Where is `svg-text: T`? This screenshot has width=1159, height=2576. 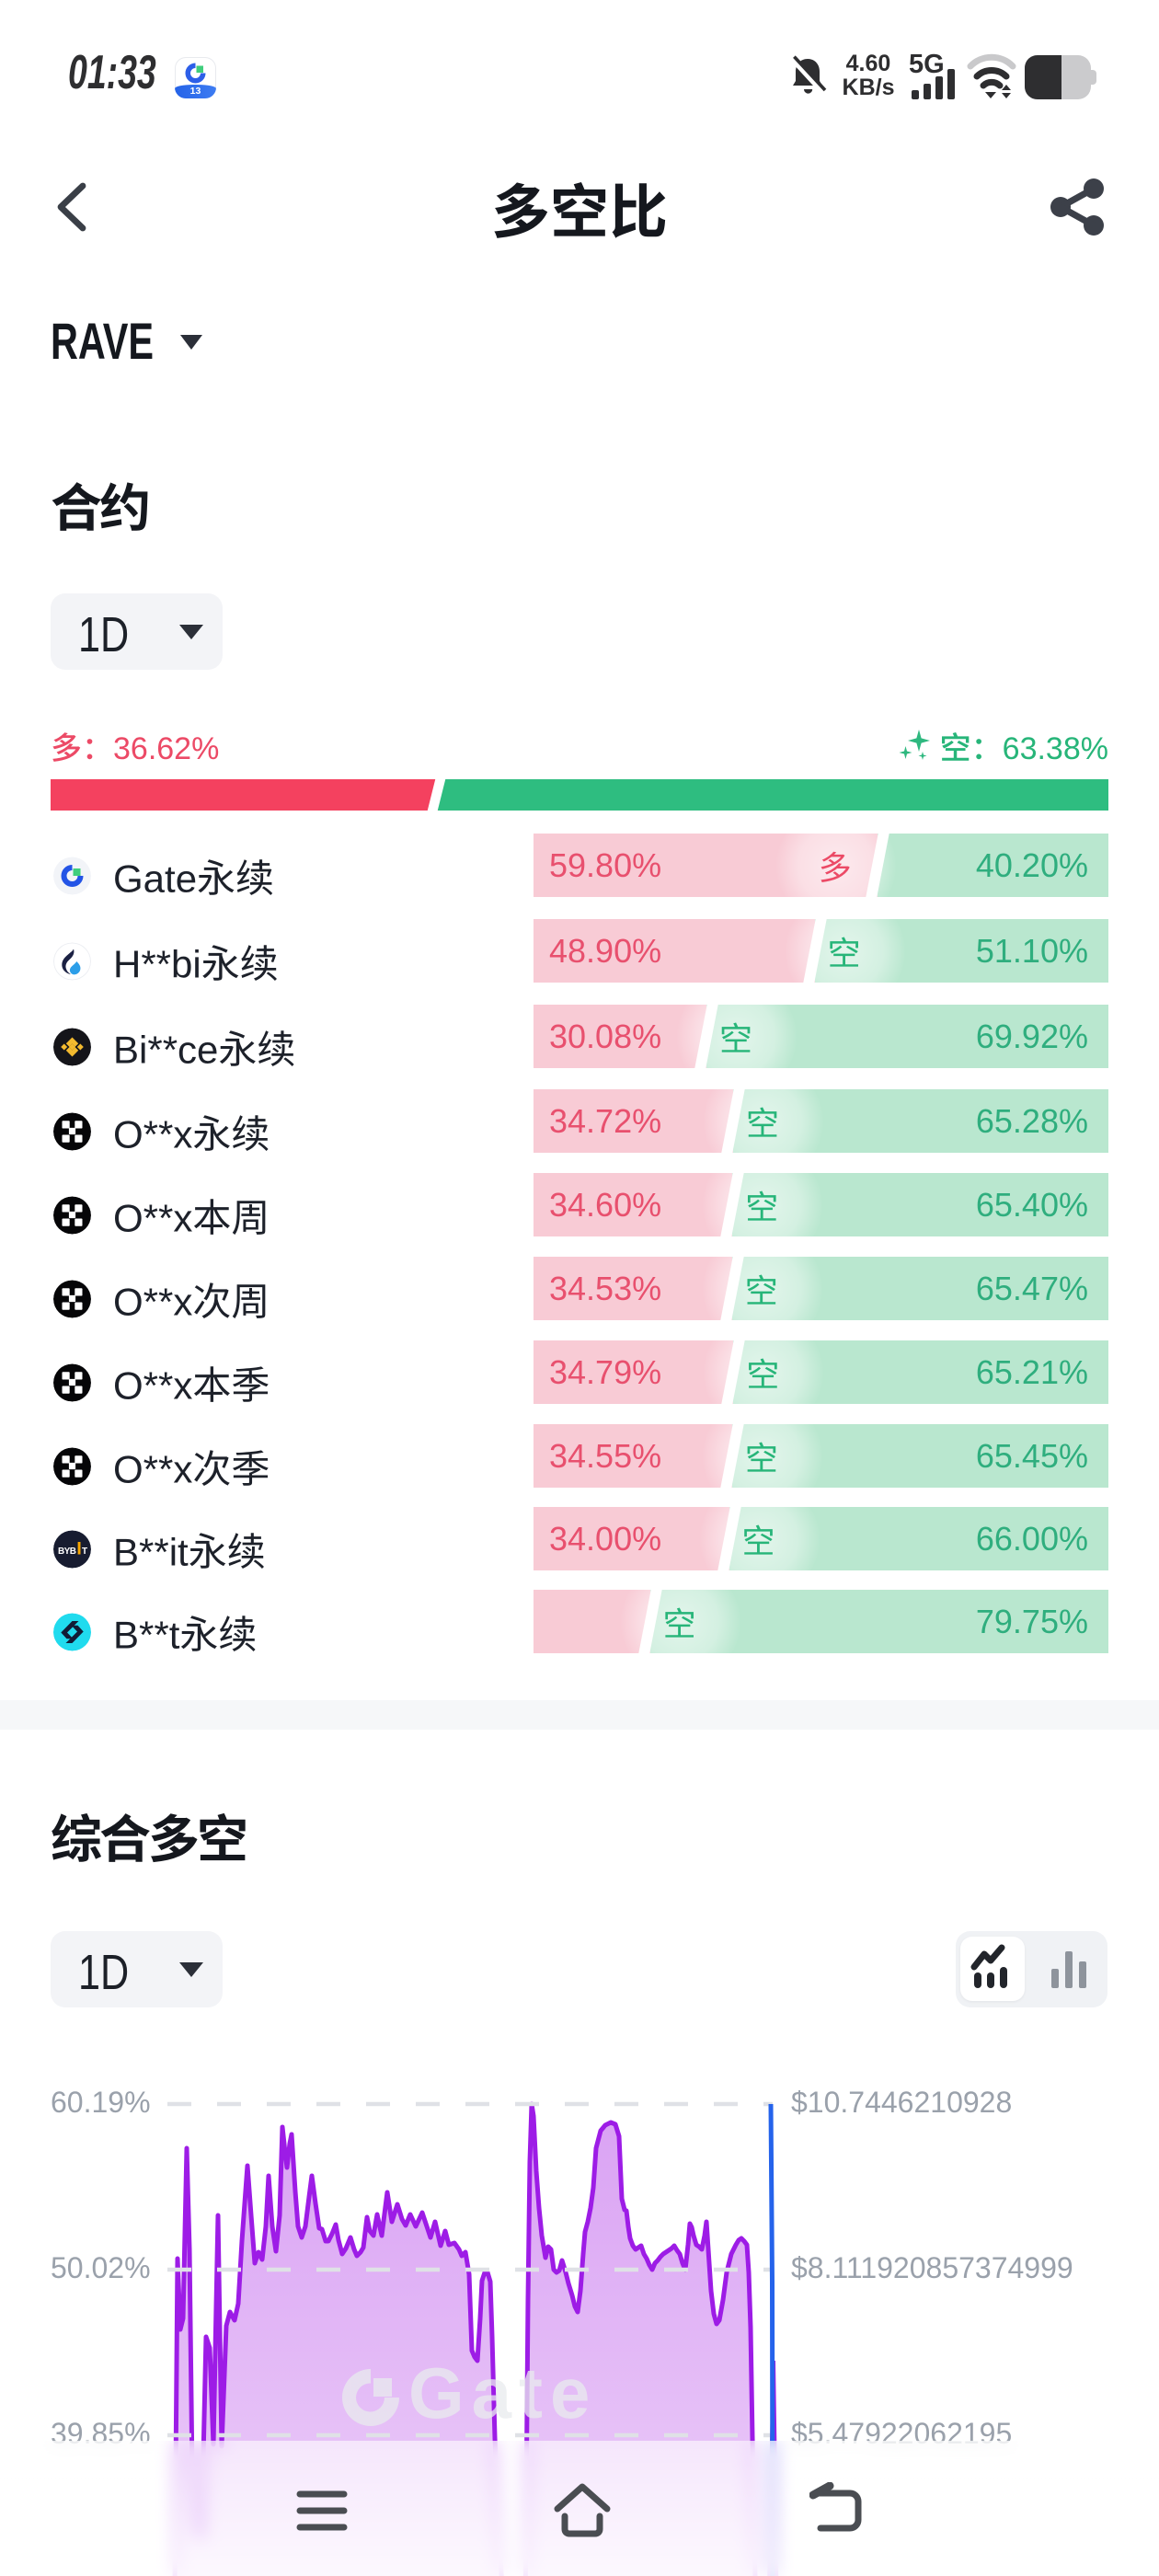
svg-text: T is located at coordinates (84, 1552).